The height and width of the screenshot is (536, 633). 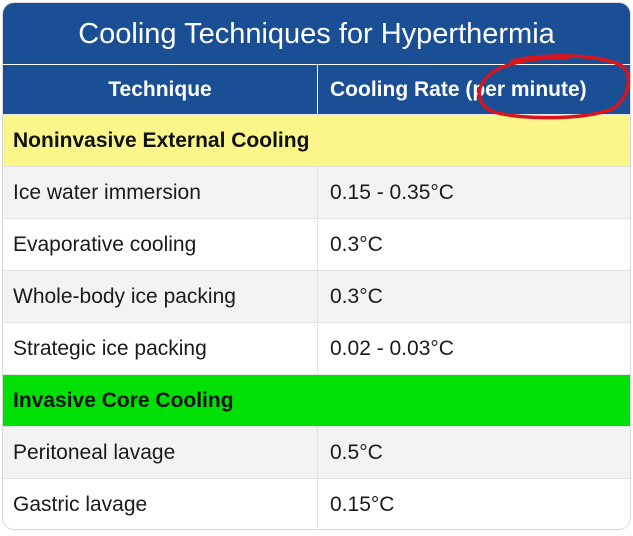 What do you see at coordinates (160, 348) in the screenshot?
I see `technique-cell: Strategic ice packing` at bounding box center [160, 348].